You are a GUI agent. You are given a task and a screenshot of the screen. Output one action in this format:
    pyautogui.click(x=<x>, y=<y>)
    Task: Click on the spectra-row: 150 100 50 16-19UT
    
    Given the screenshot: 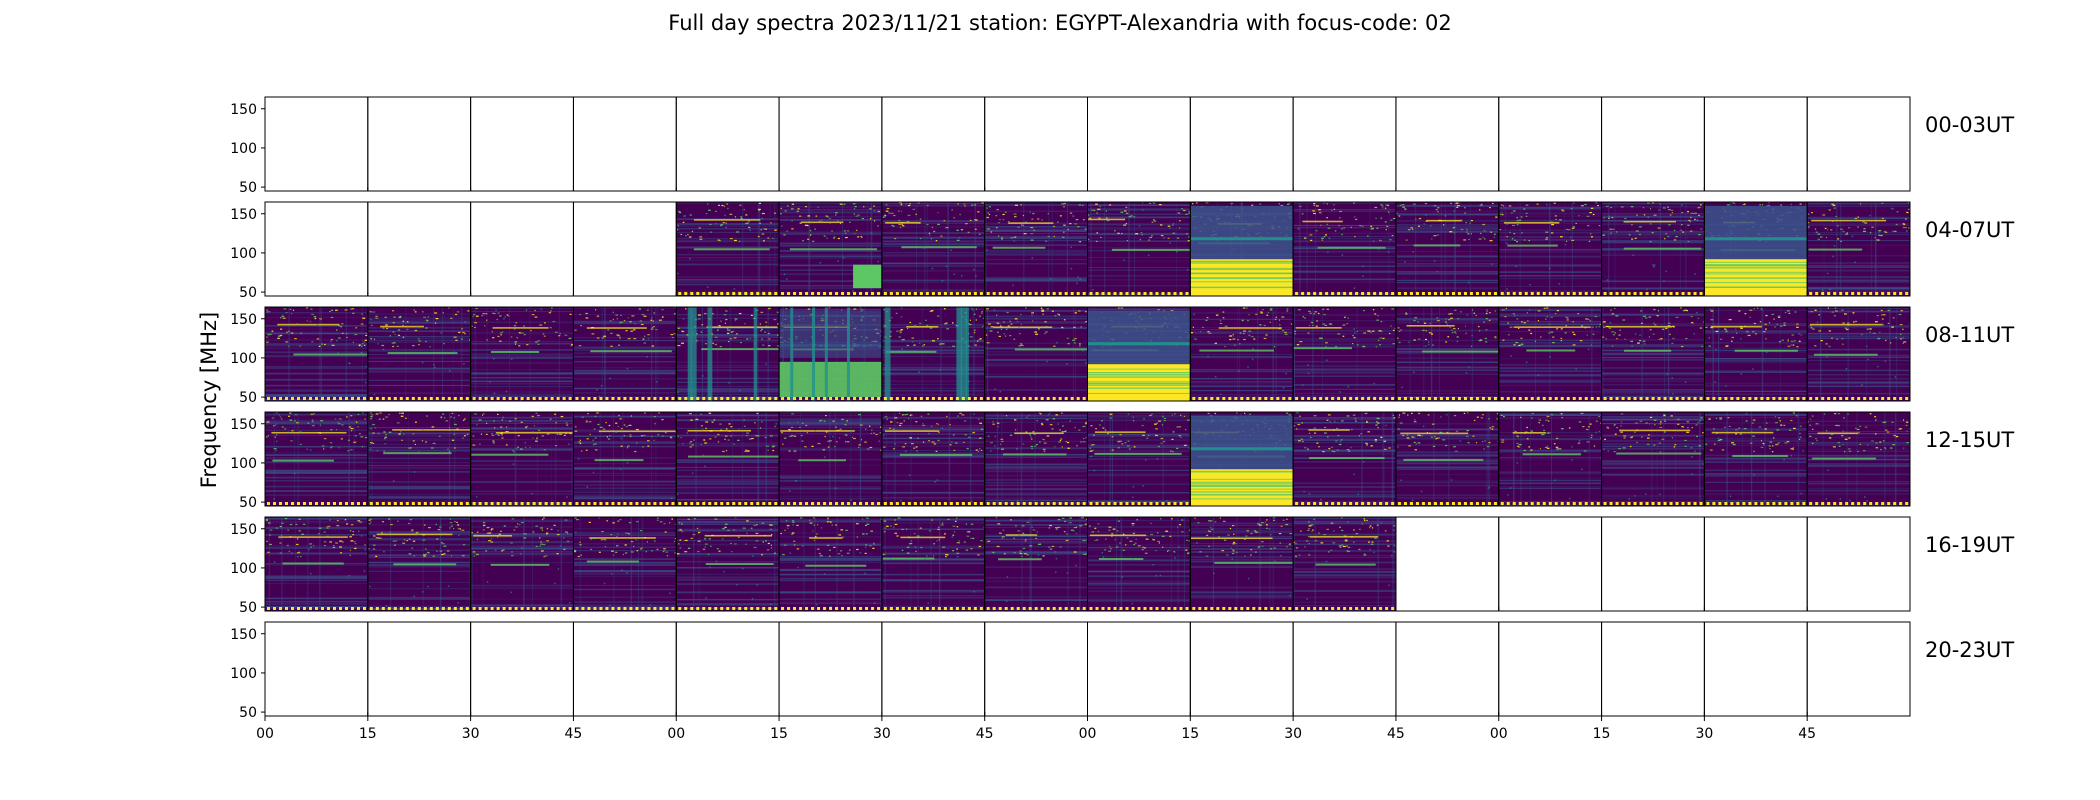 What is the action you would take?
    pyautogui.click(x=1122, y=566)
    